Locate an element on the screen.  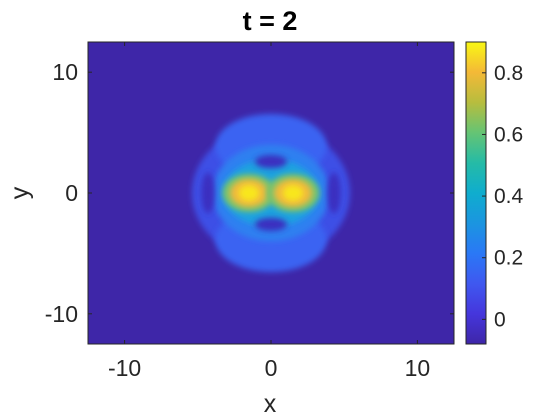
x-tick-label: 10 is located at coordinates (418, 368).